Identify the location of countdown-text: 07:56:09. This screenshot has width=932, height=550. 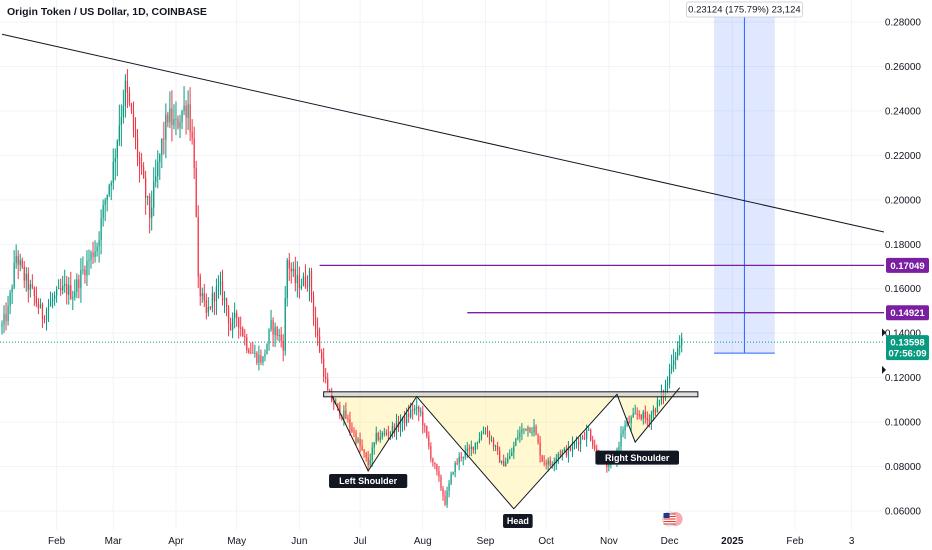
(907, 354).